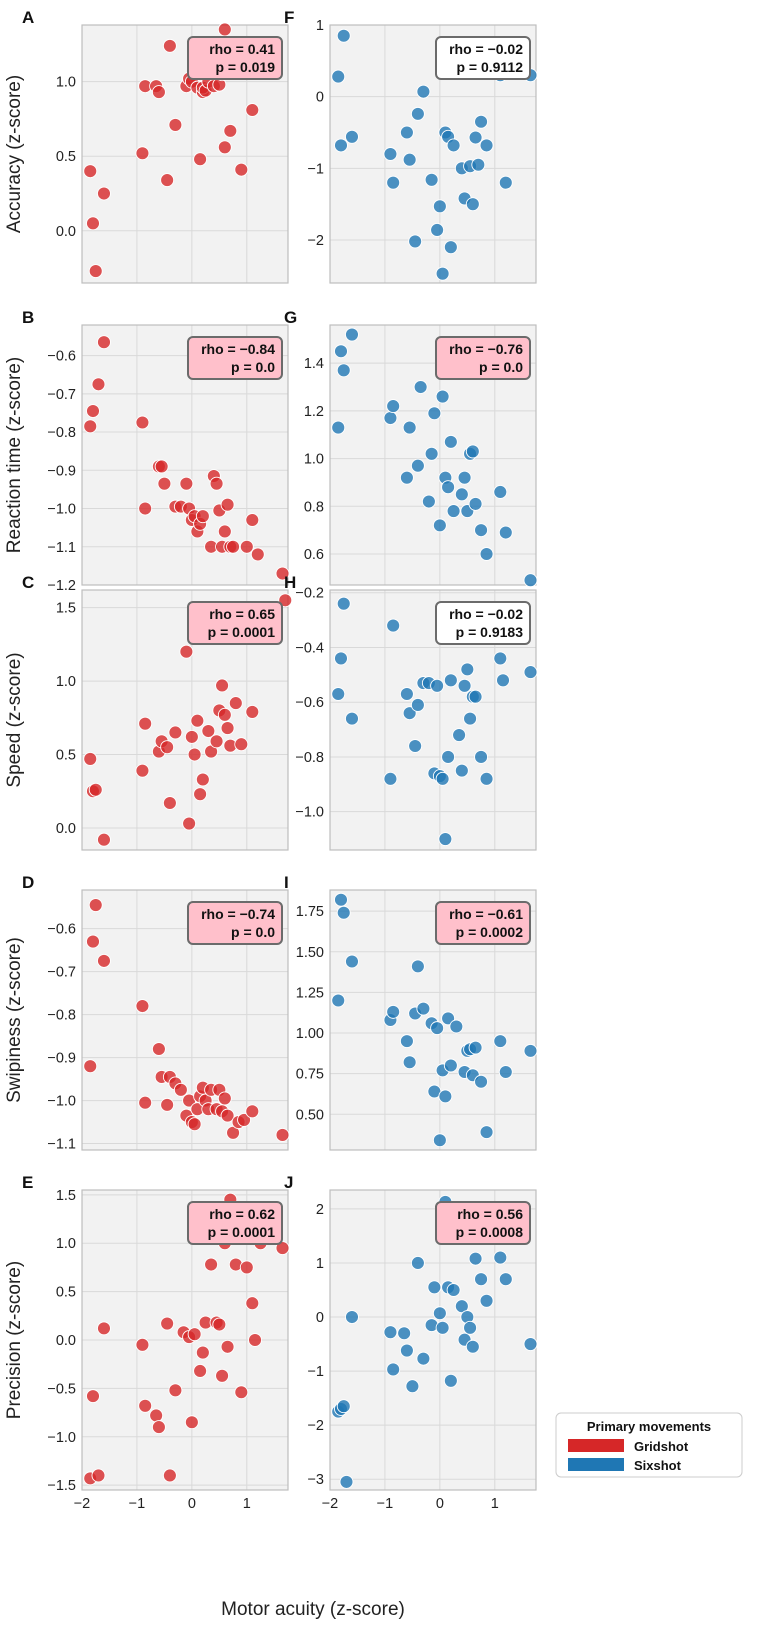  What do you see at coordinates (242, 1232) in the screenshot?
I see `p-value: p = 0.0001` at bounding box center [242, 1232].